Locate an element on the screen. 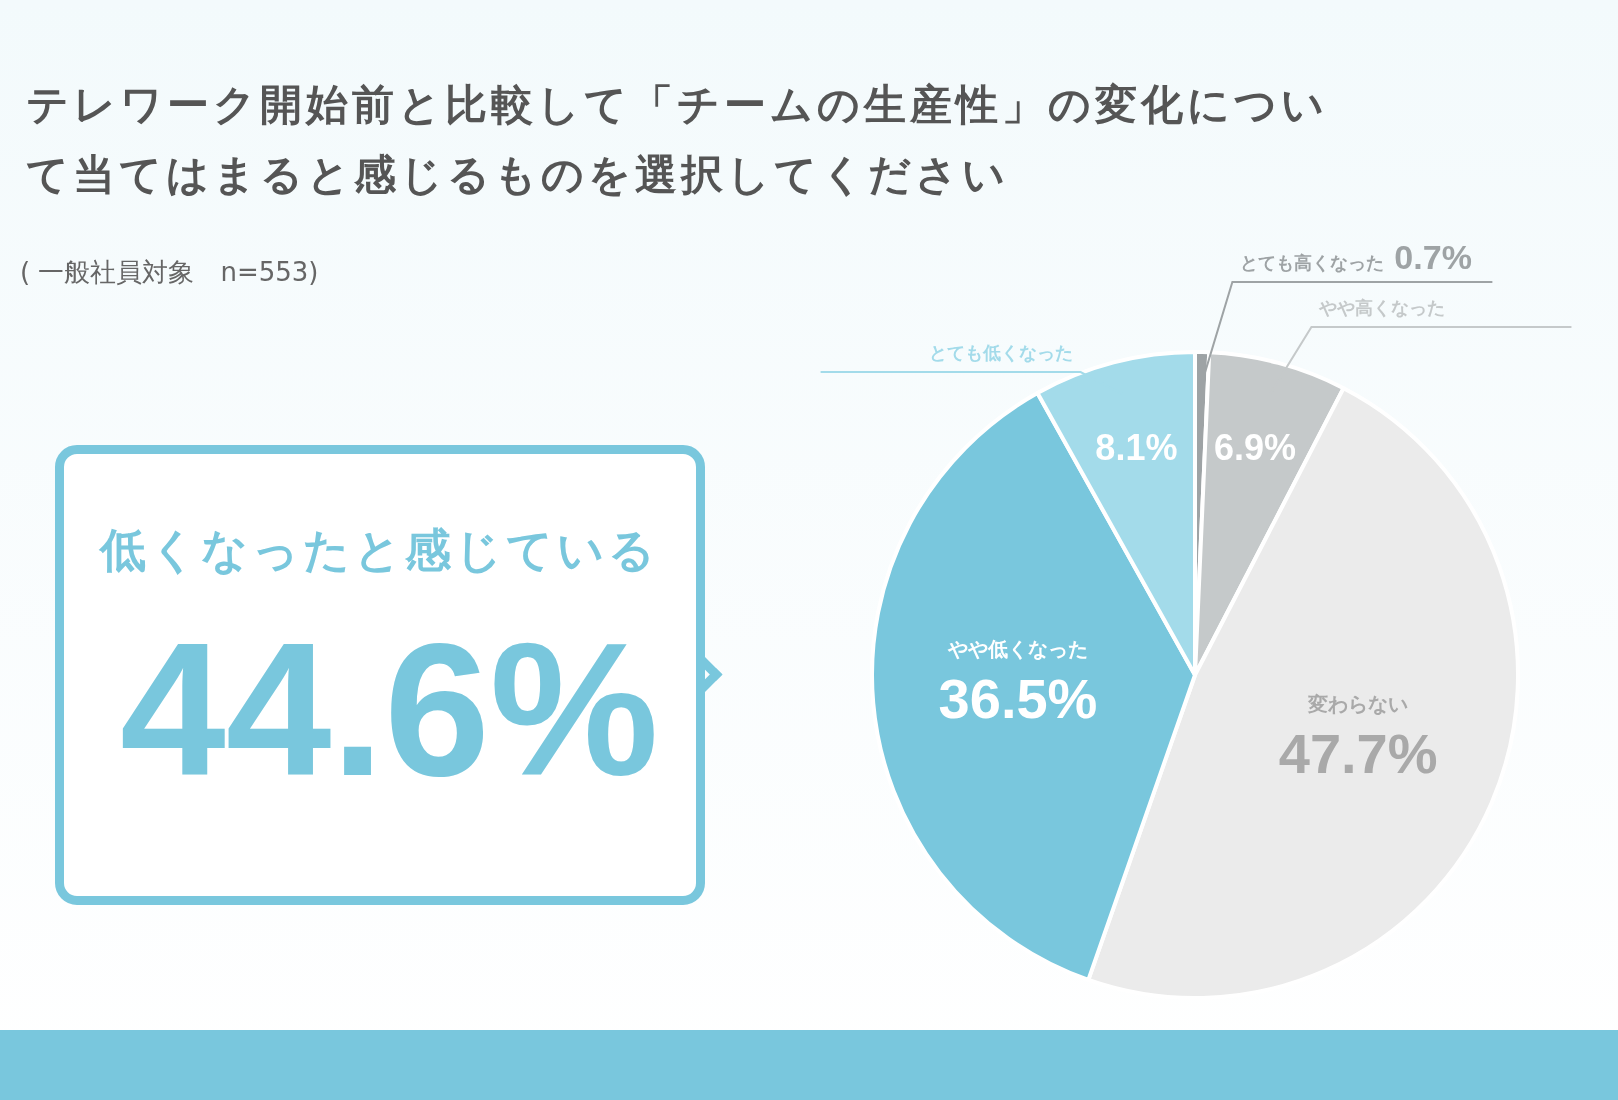  chart-title: テレワーク開始前と比較して「チームの生産性」の変化について当てはまると感じるものを選択してください is located at coordinates (677, 140).